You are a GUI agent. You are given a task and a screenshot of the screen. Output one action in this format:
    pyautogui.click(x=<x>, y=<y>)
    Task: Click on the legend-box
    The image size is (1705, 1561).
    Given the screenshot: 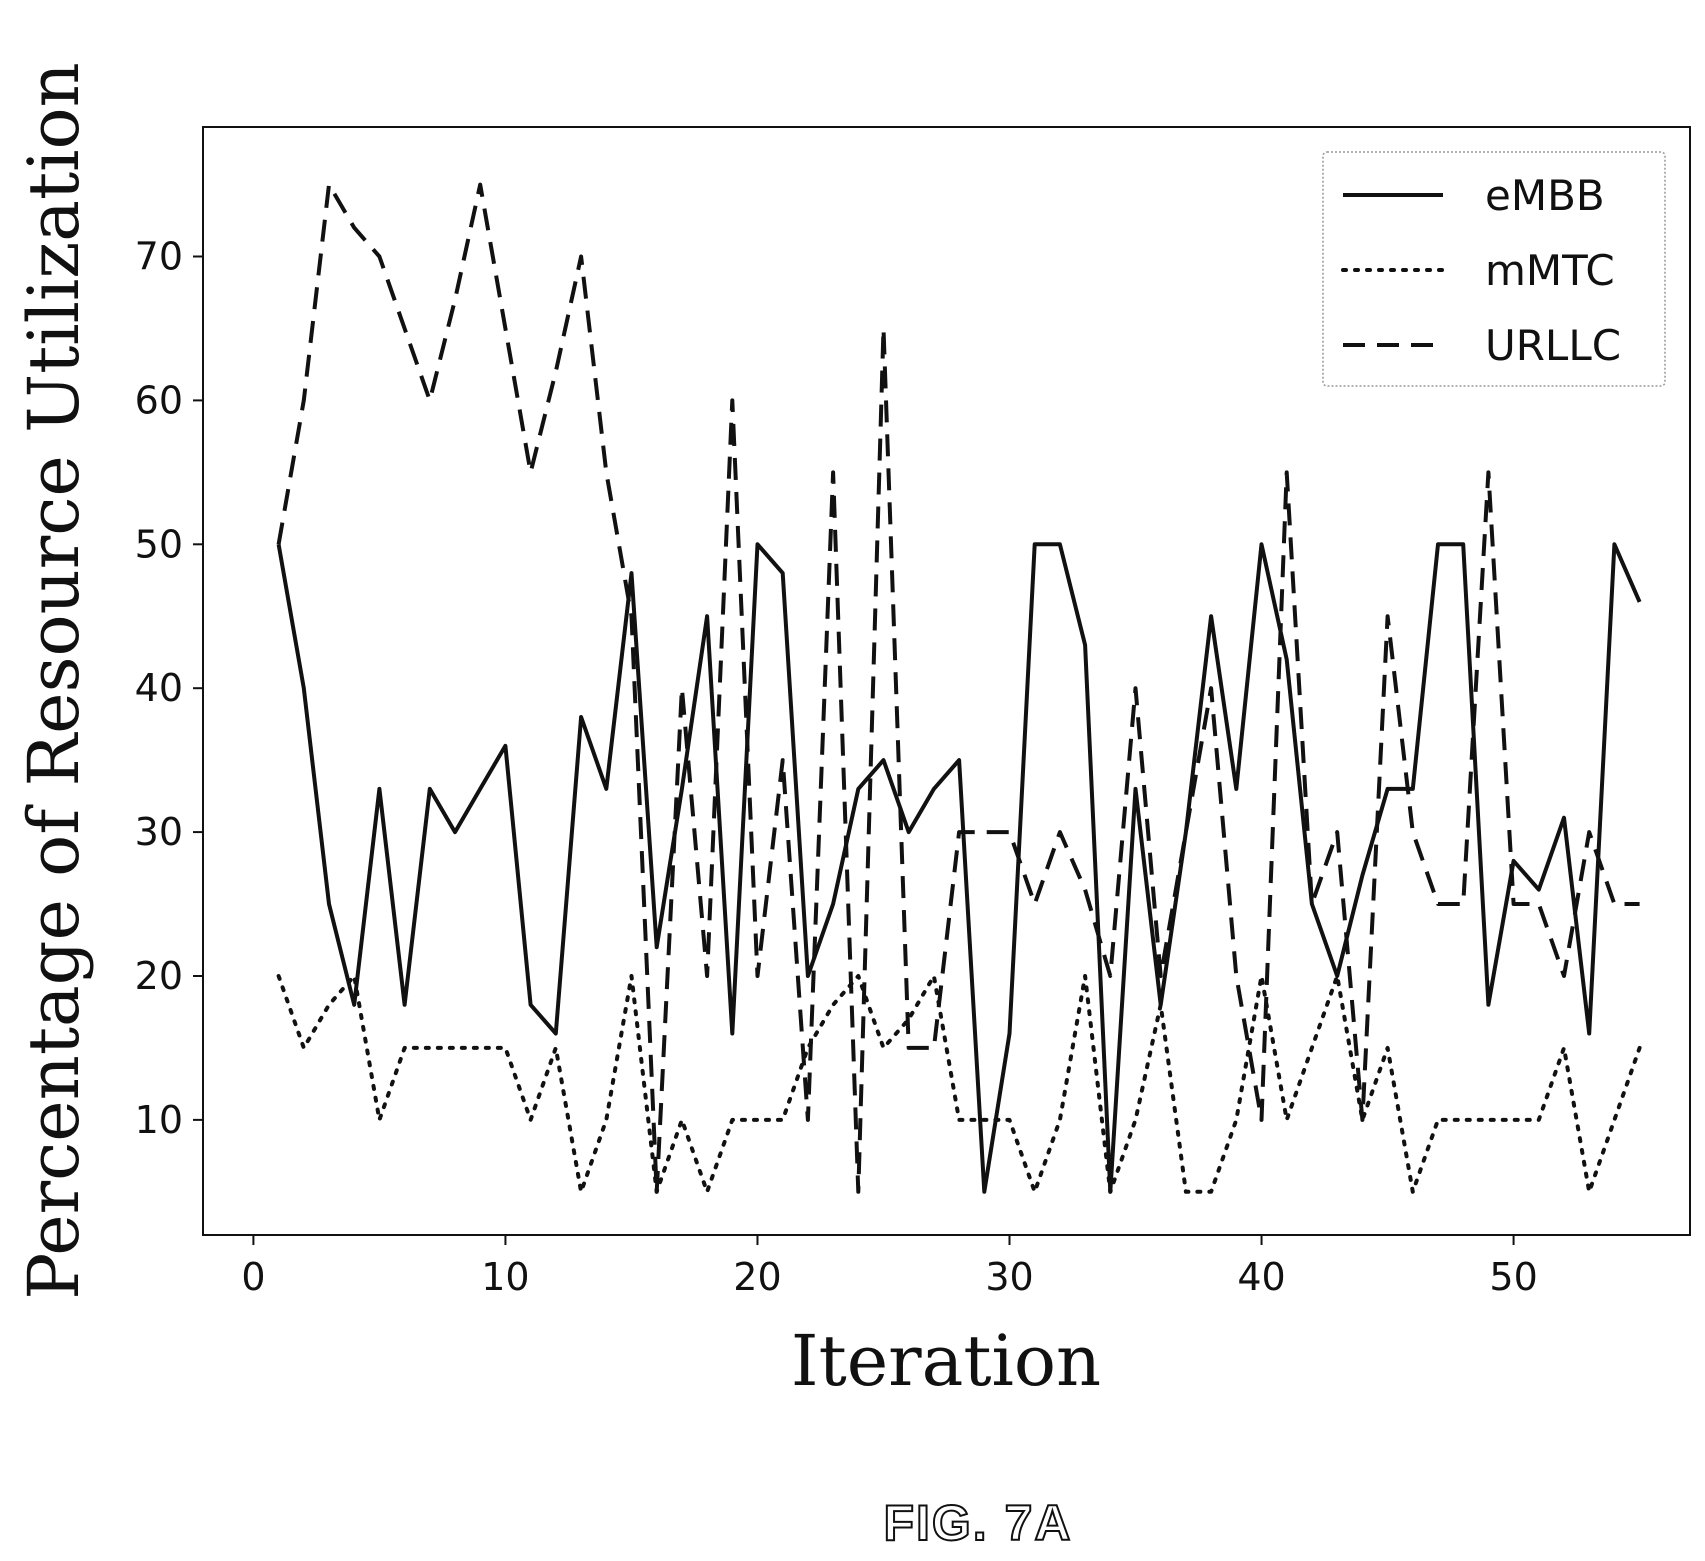 What is the action you would take?
    pyautogui.click(x=1494, y=269)
    